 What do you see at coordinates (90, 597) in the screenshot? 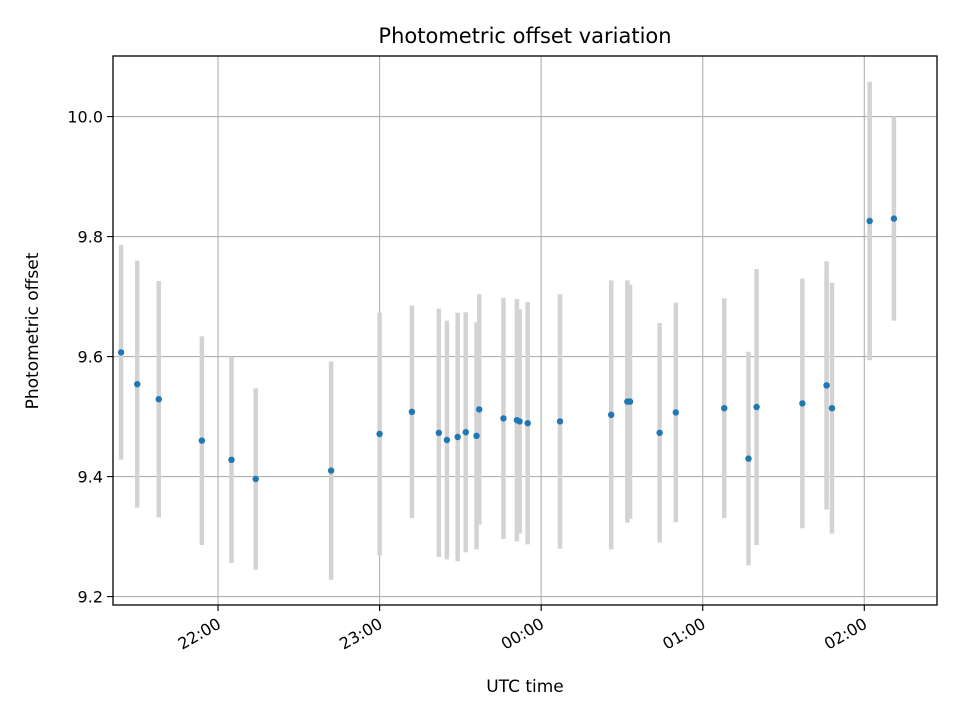
I see `y-tick-label: 9.2` at bounding box center [90, 597].